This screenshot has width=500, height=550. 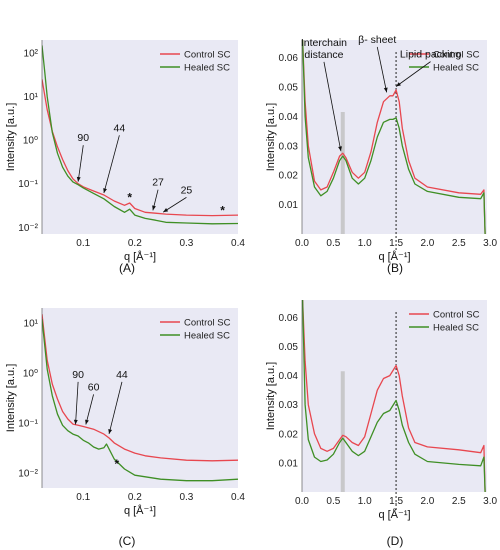 I want to click on panel-b-x-tick-label: 3.0, so click(x=490, y=243).